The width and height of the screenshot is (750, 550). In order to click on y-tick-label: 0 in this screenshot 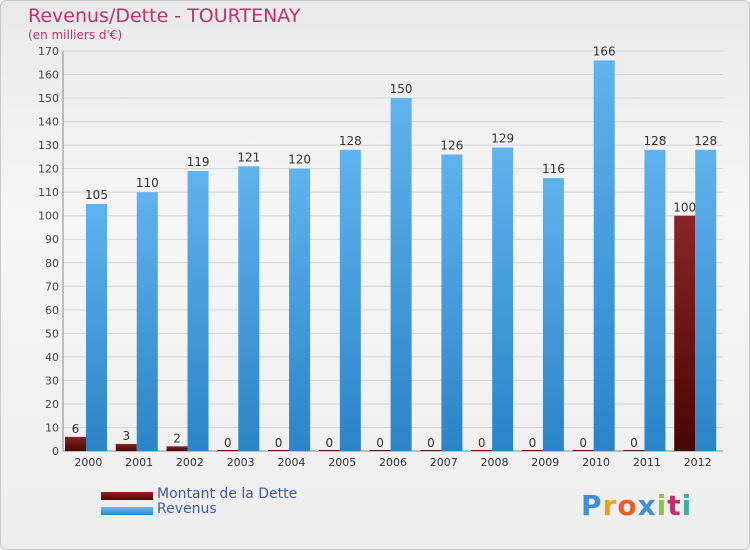, I will do `click(55, 451)`.